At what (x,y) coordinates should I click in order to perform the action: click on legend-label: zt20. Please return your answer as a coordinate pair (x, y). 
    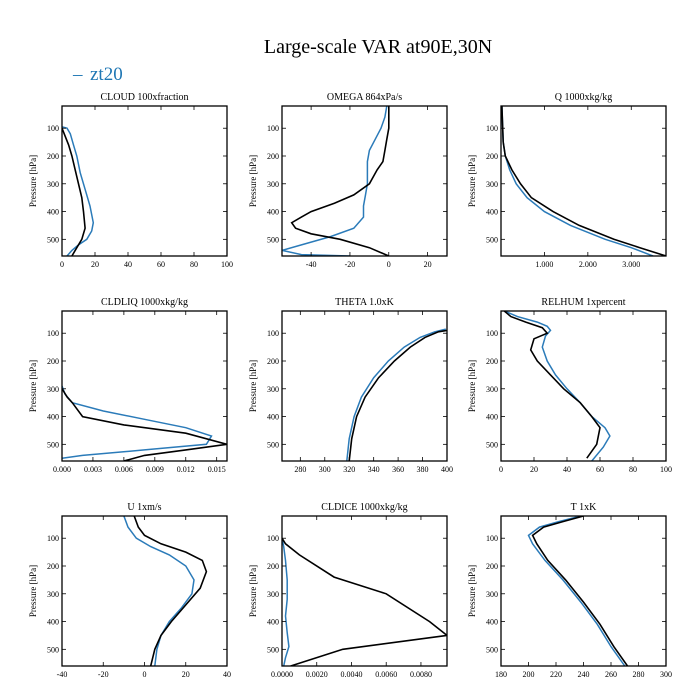
    Looking at the image, I should click on (106, 74).